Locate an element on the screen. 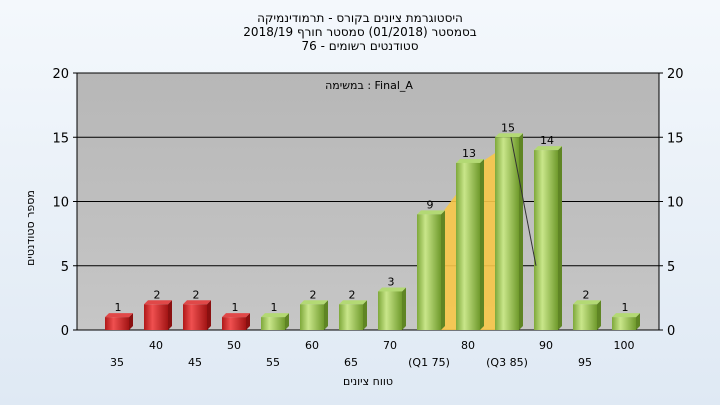 The height and width of the screenshot is (405, 720). bar-value-label: 13 is located at coordinates (469, 153).